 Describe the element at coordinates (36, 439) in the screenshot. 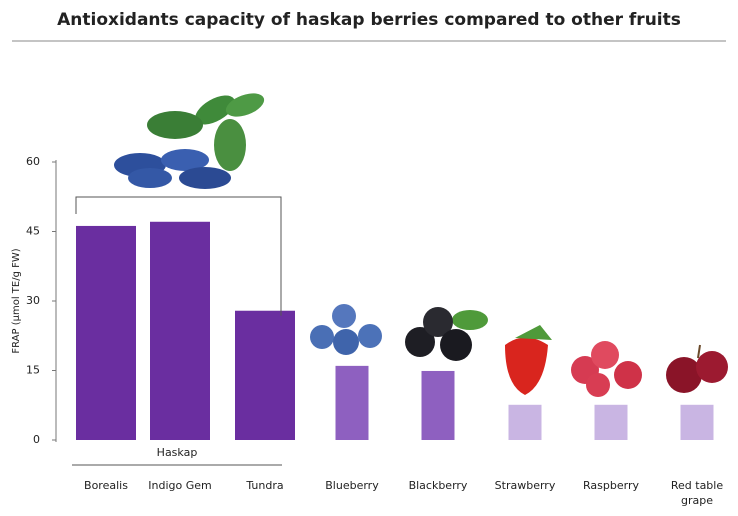

I see `y-tick-label: 0` at that location.